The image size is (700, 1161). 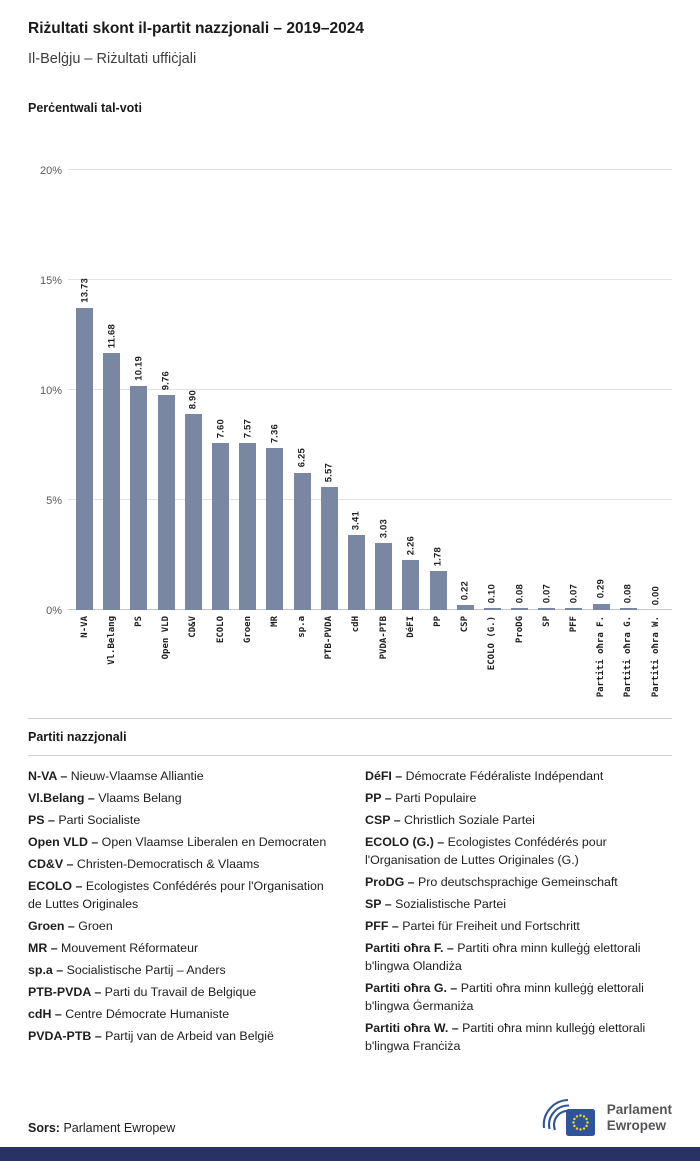 I want to click on legend-item-abbr: Partiti oħra W. –, so click(x=412, y=1027).